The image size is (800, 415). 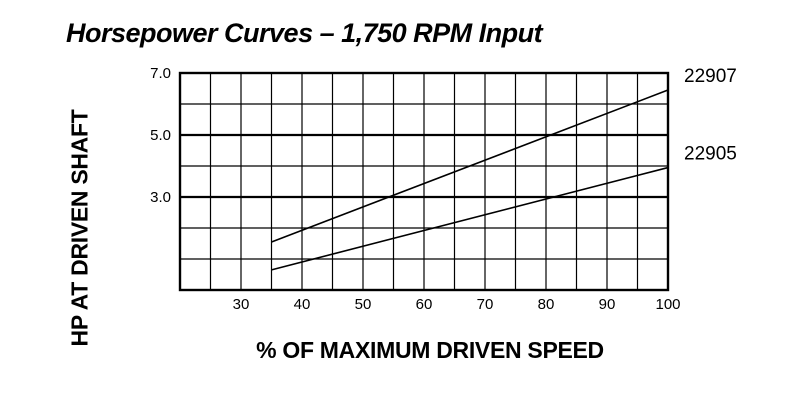 What do you see at coordinates (546, 304) in the screenshot?
I see `x-tick-label: 80` at bounding box center [546, 304].